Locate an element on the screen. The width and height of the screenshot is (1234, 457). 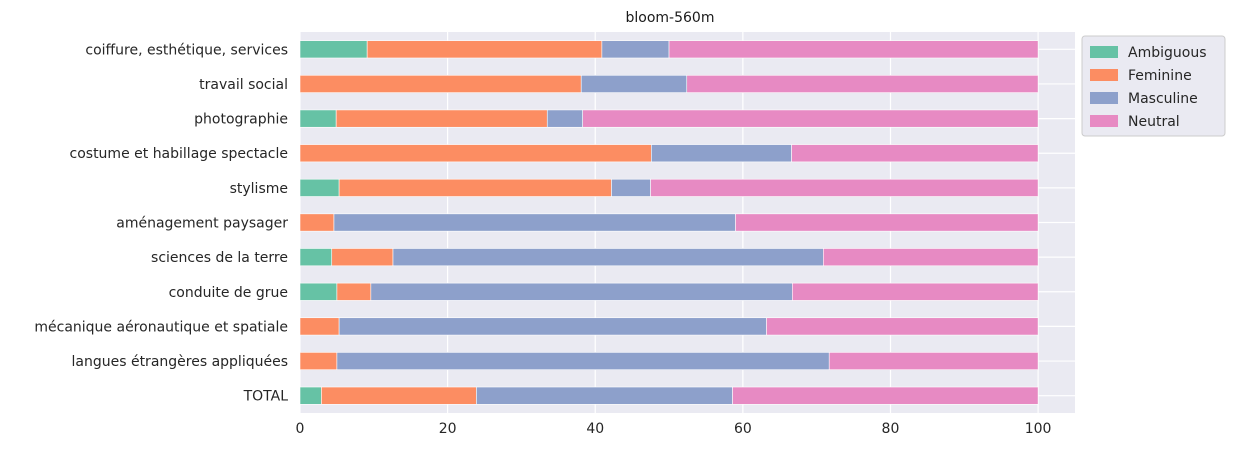
x-tick-label: 60 is located at coordinates (743, 429).